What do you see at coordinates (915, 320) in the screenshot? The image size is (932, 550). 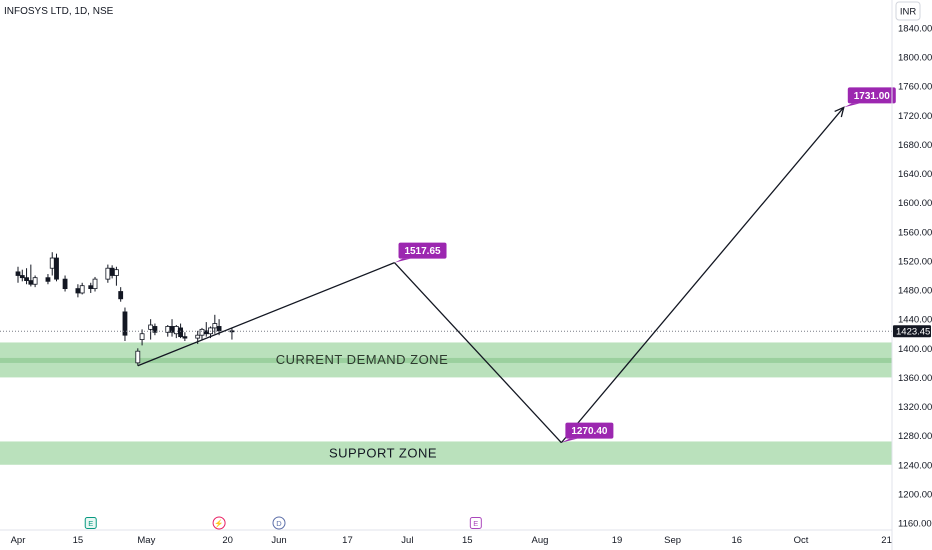 I see `price-tick-label: 1440.00` at bounding box center [915, 320].